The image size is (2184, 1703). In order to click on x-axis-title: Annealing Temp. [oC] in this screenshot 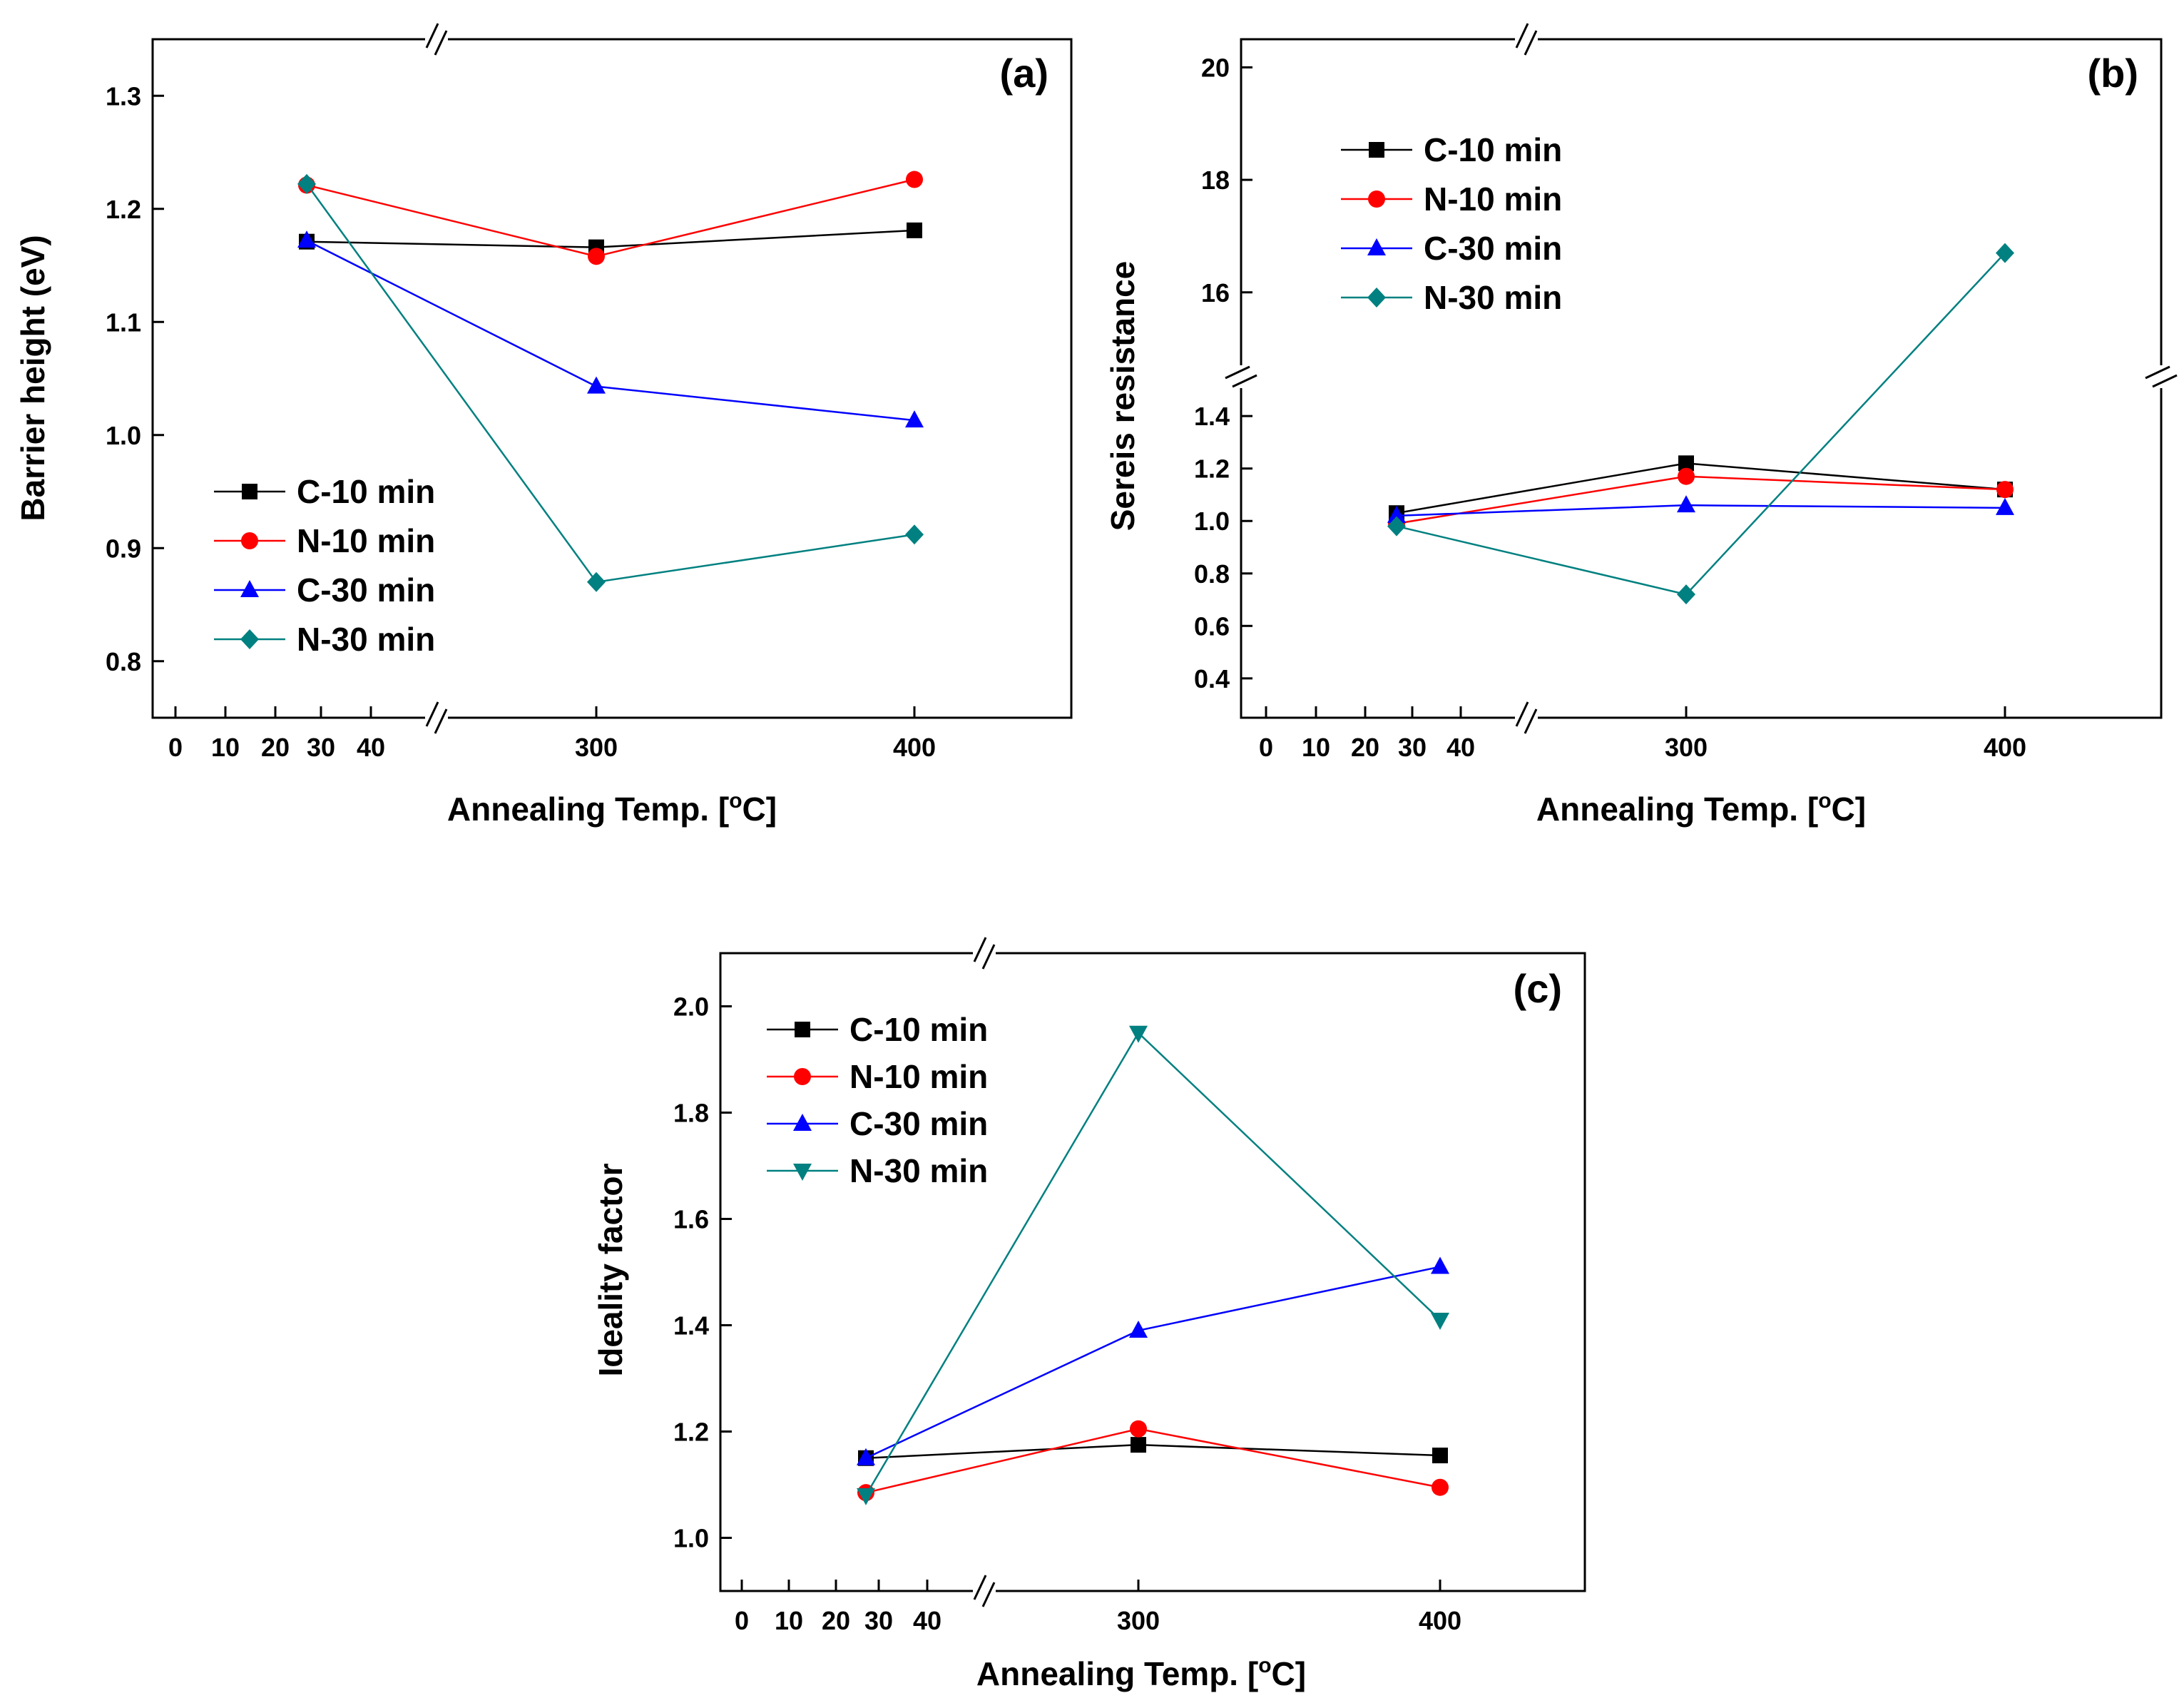, I will do `click(612, 808)`.